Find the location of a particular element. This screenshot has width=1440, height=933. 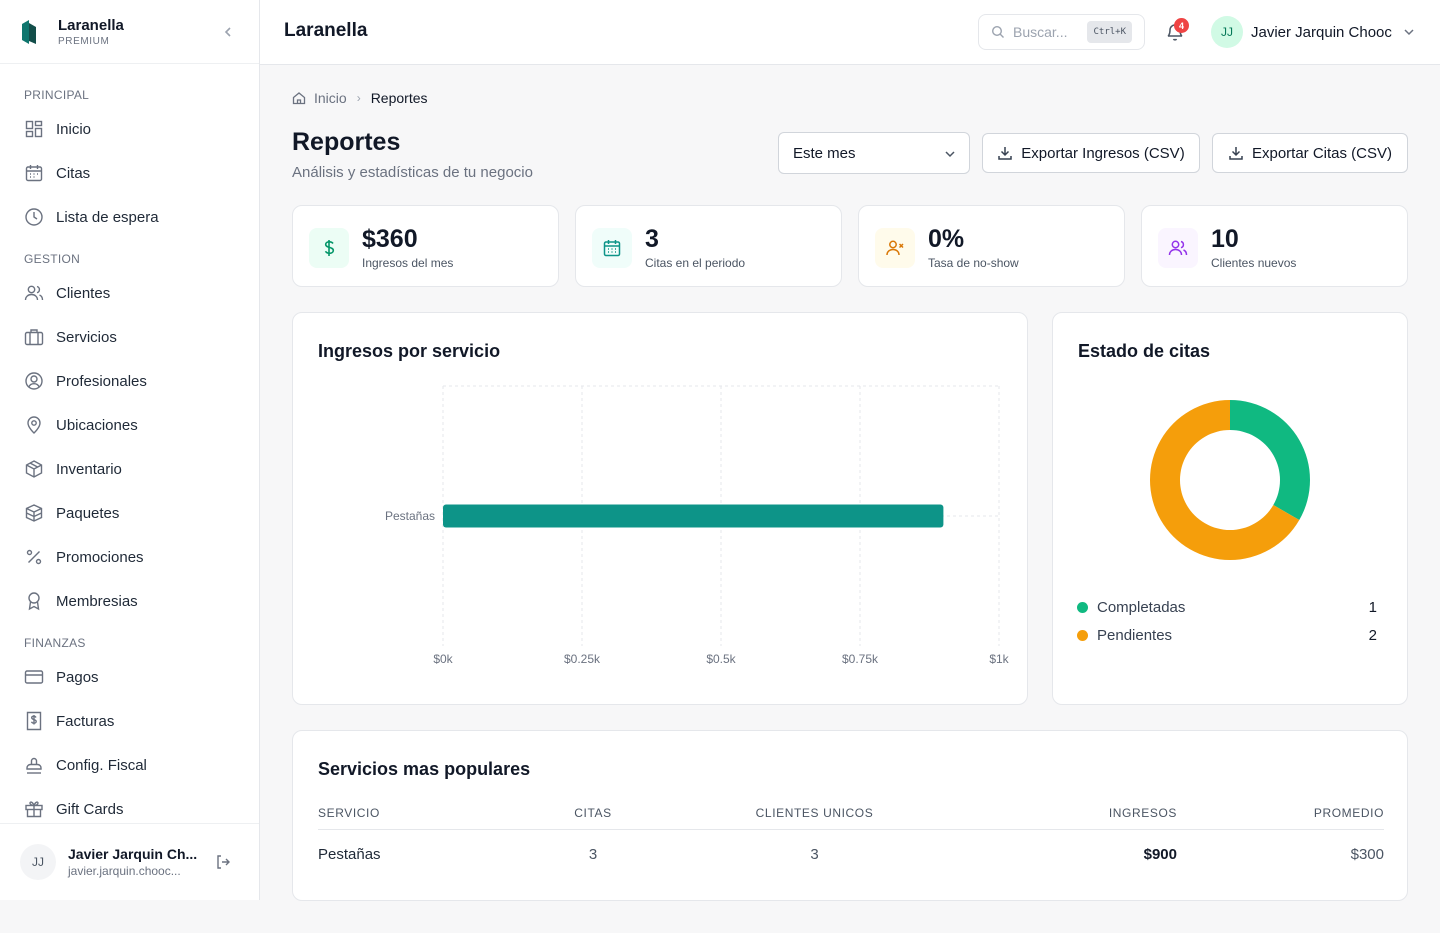

sidebar-item-label: Config. Fiscal is located at coordinates (101, 765).